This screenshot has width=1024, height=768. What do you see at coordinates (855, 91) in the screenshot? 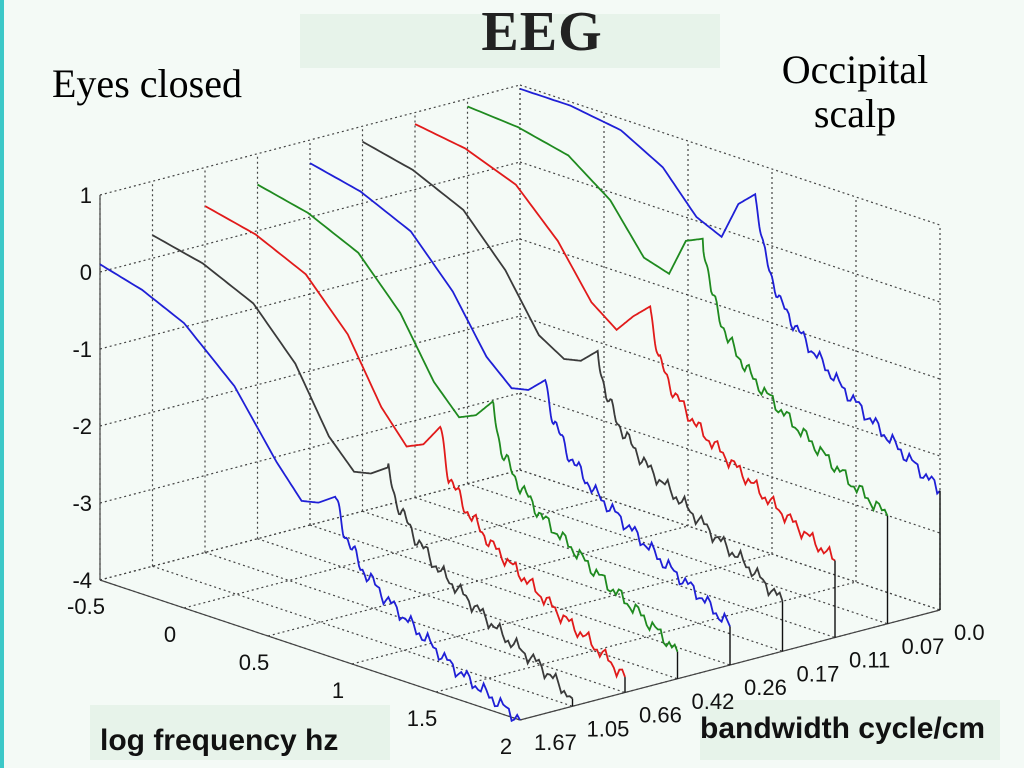
I see `location-note: Occipital scalp` at bounding box center [855, 91].